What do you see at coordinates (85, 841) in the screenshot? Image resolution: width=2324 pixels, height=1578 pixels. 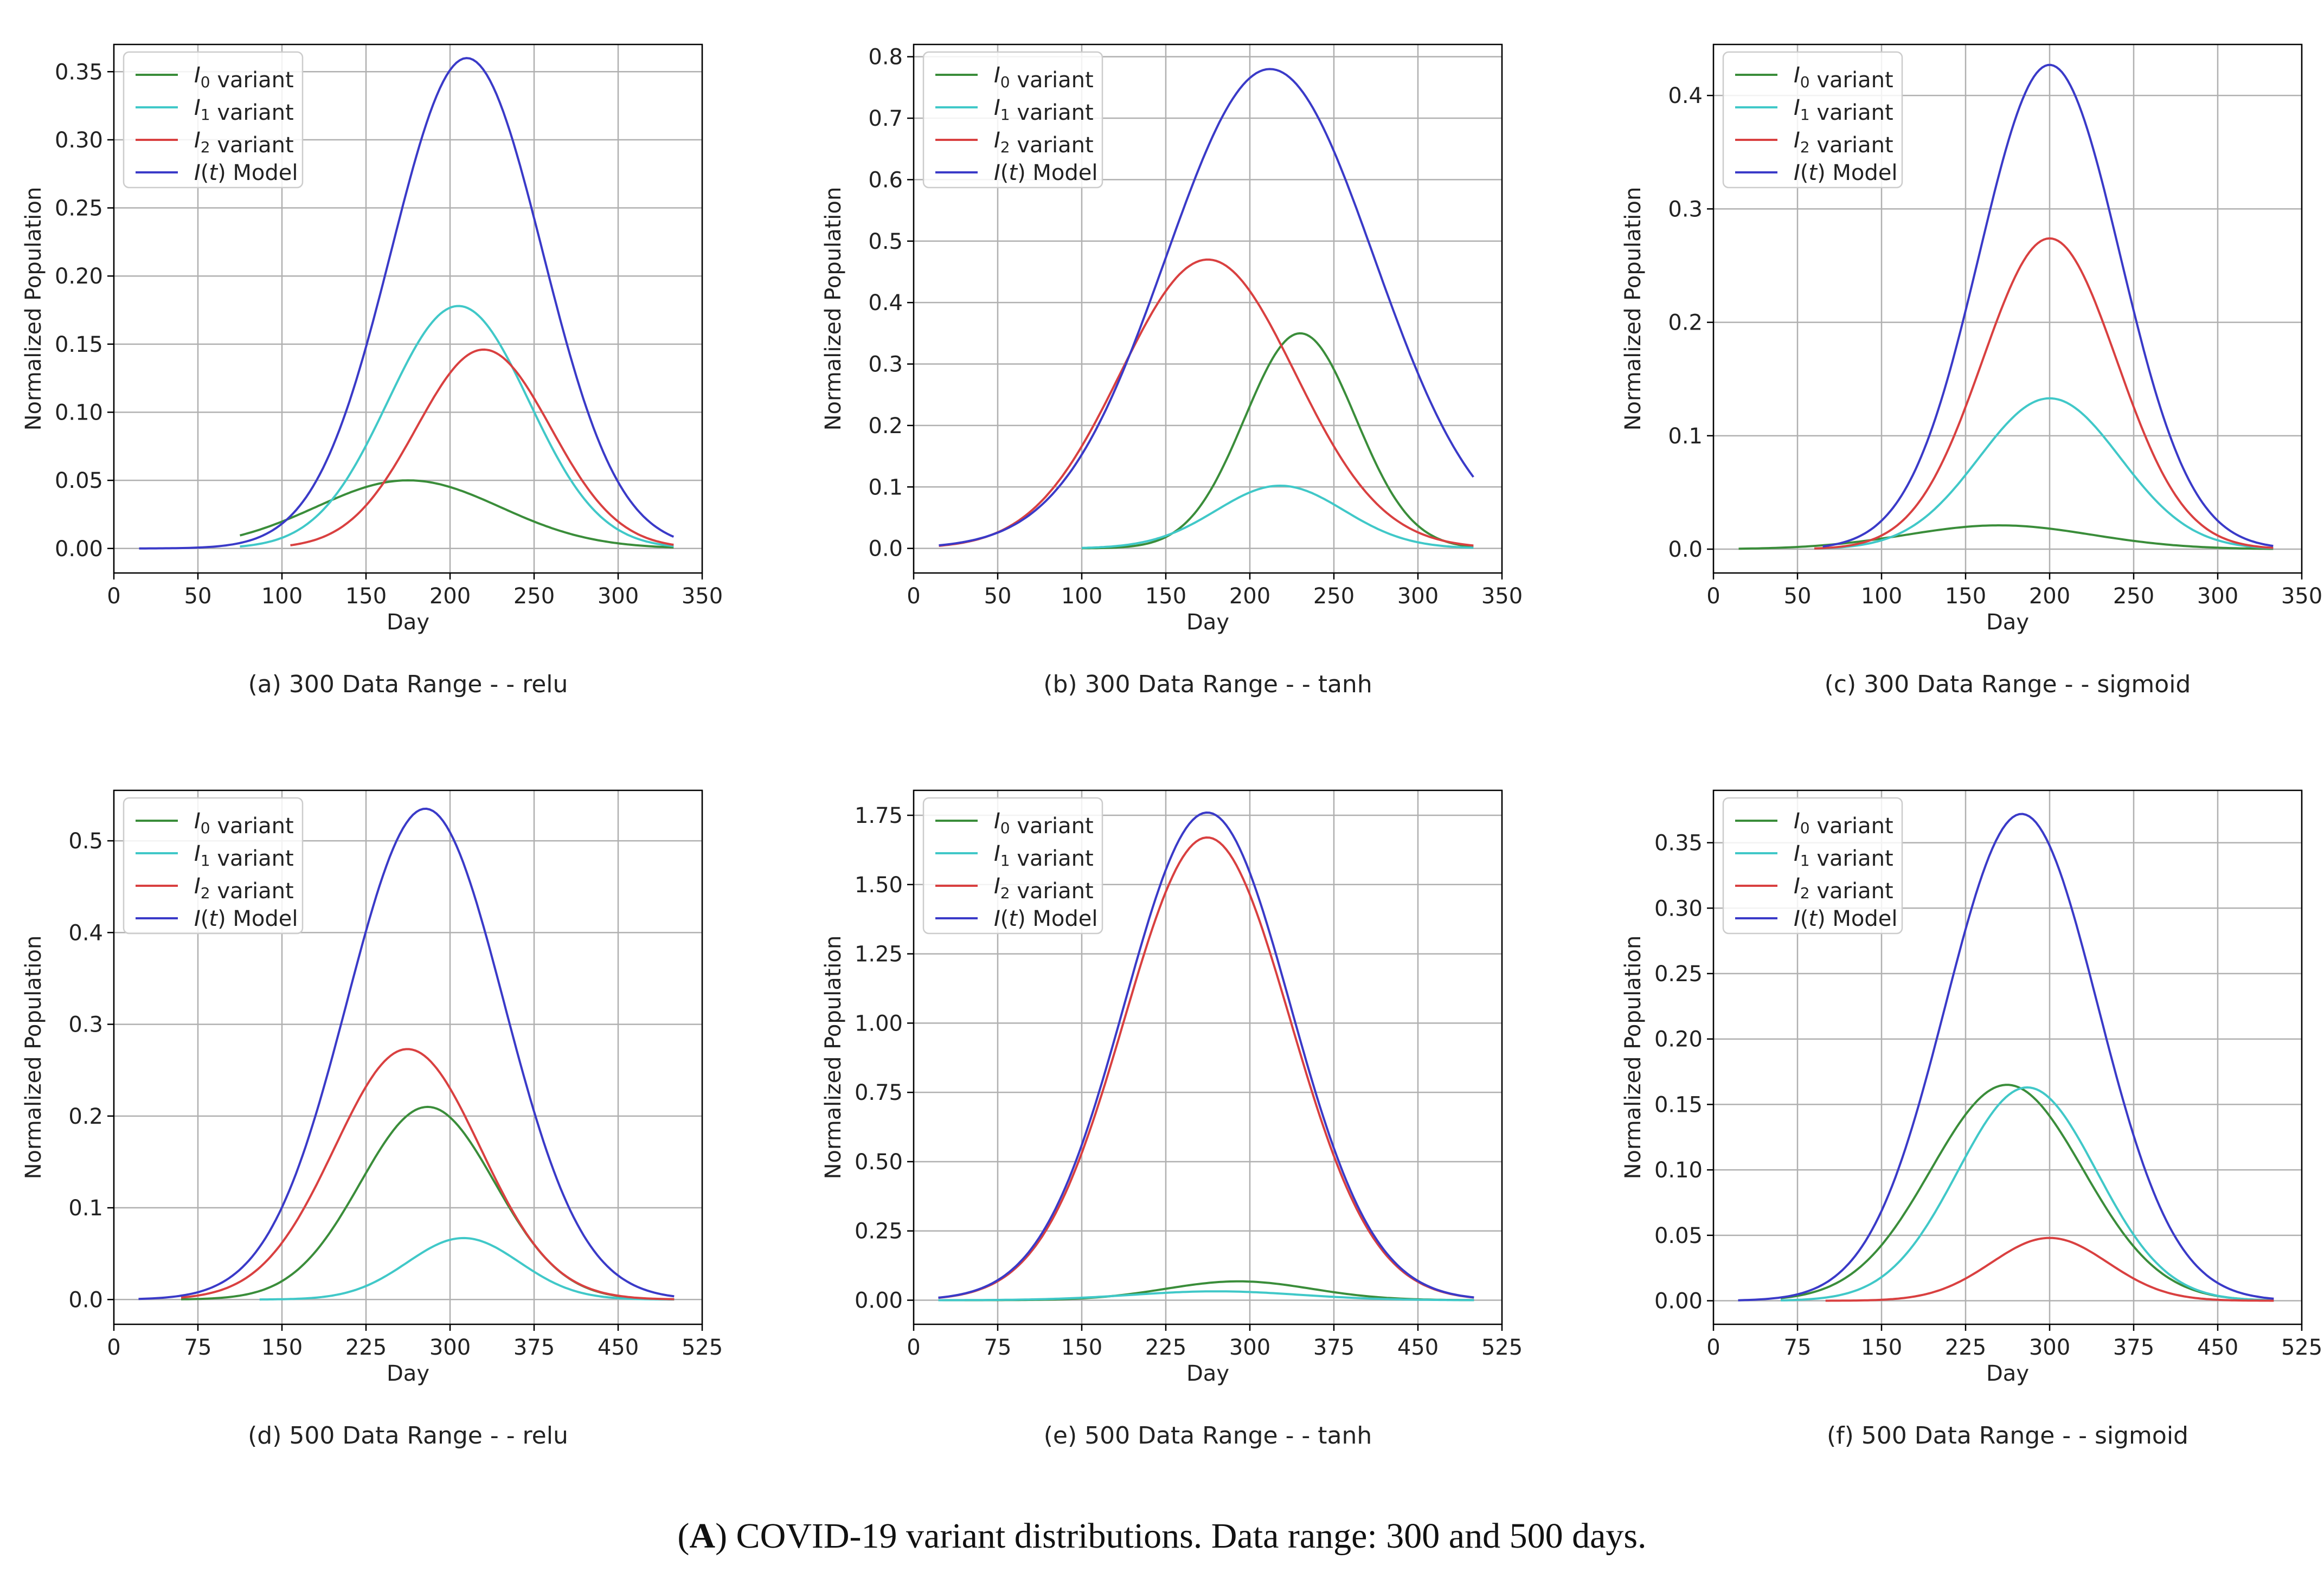 I see `y-tick-label: 0.5` at bounding box center [85, 841].